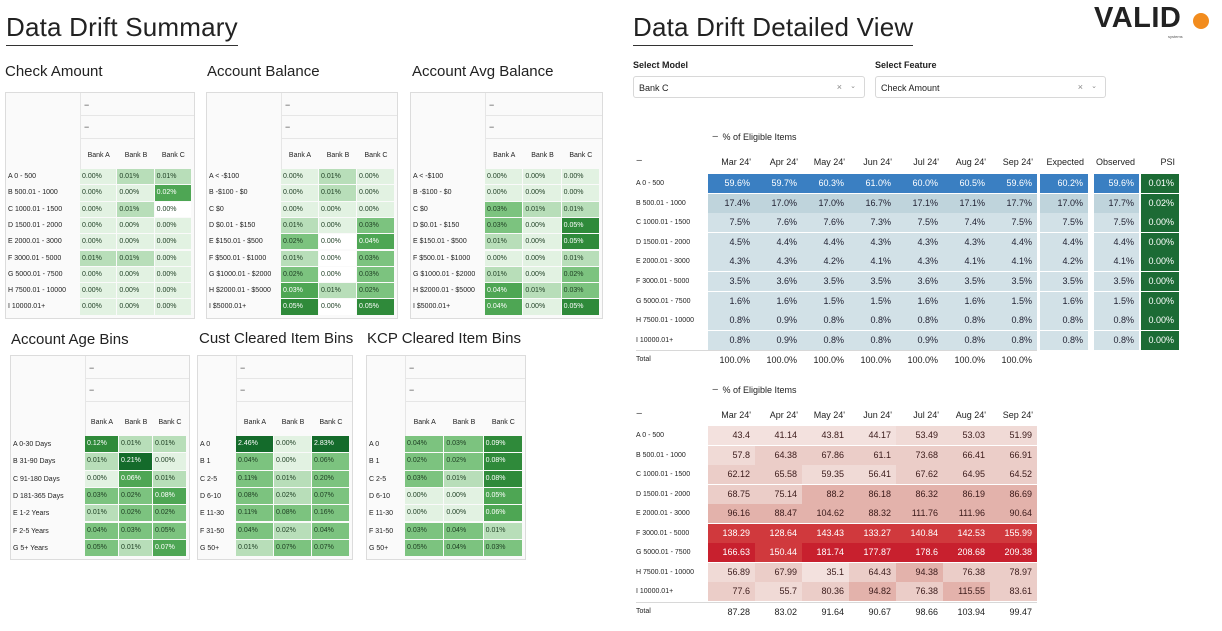 This screenshot has width=1222, height=631. Describe the element at coordinates (926, 162) in the screenshot. I see `month-header: Jul 24'` at that location.